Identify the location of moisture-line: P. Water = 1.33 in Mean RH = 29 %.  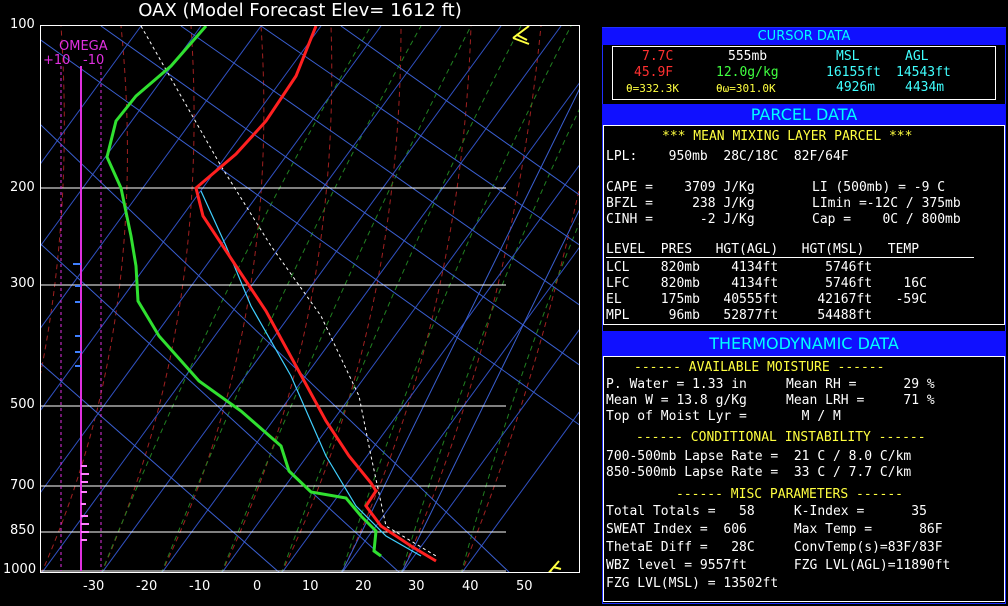
(770, 384).